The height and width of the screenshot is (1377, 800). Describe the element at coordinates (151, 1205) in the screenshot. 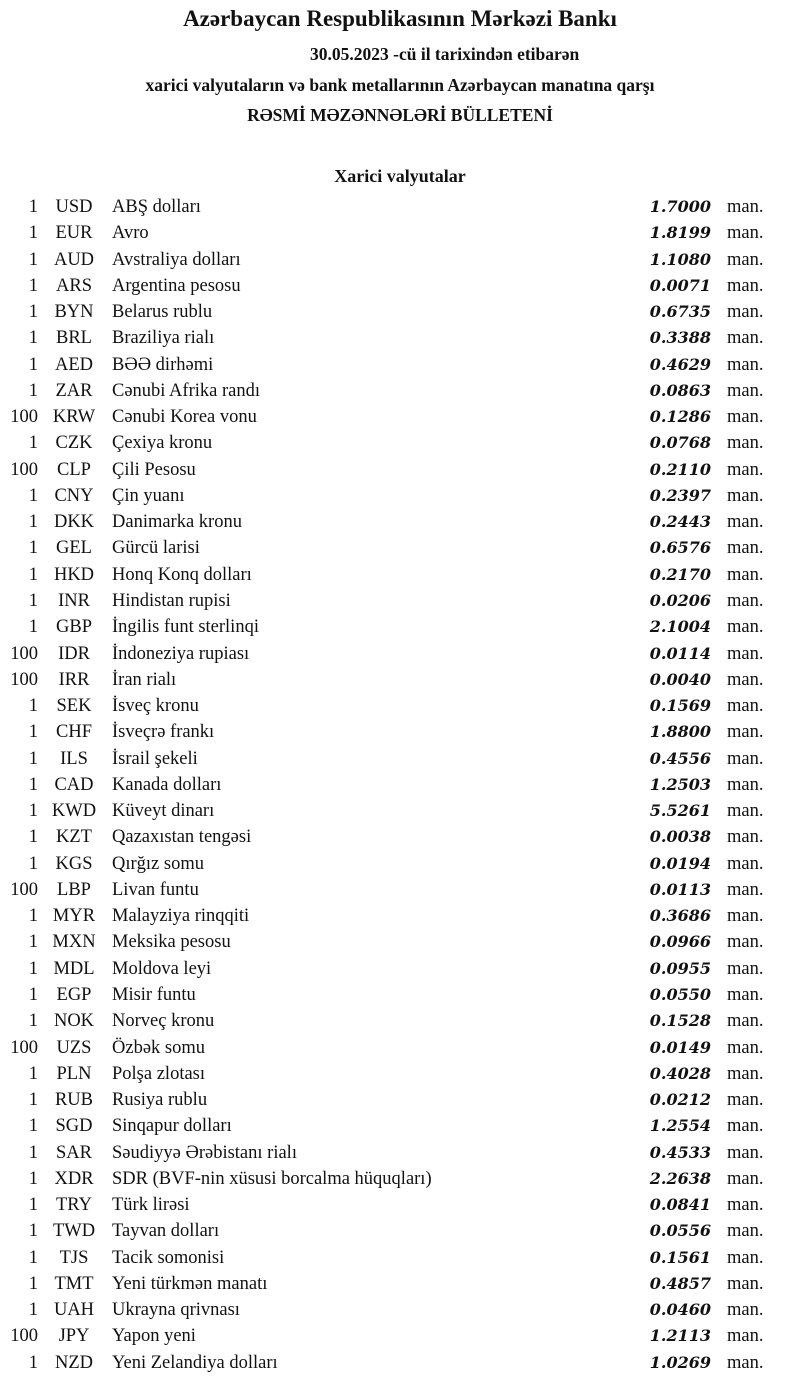

I see `currency-name: Türk lirəsi` at that location.